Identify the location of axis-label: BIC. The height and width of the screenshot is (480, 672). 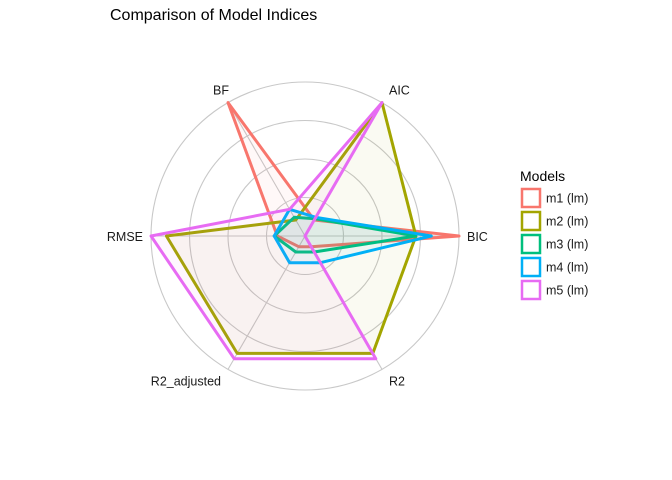
(477, 237).